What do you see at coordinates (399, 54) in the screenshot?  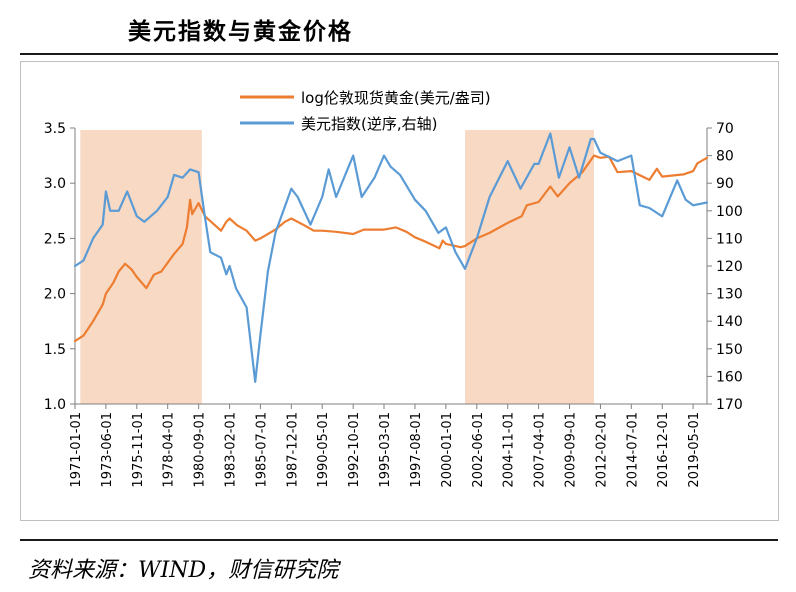 I see `title-underline` at bounding box center [399, 54].